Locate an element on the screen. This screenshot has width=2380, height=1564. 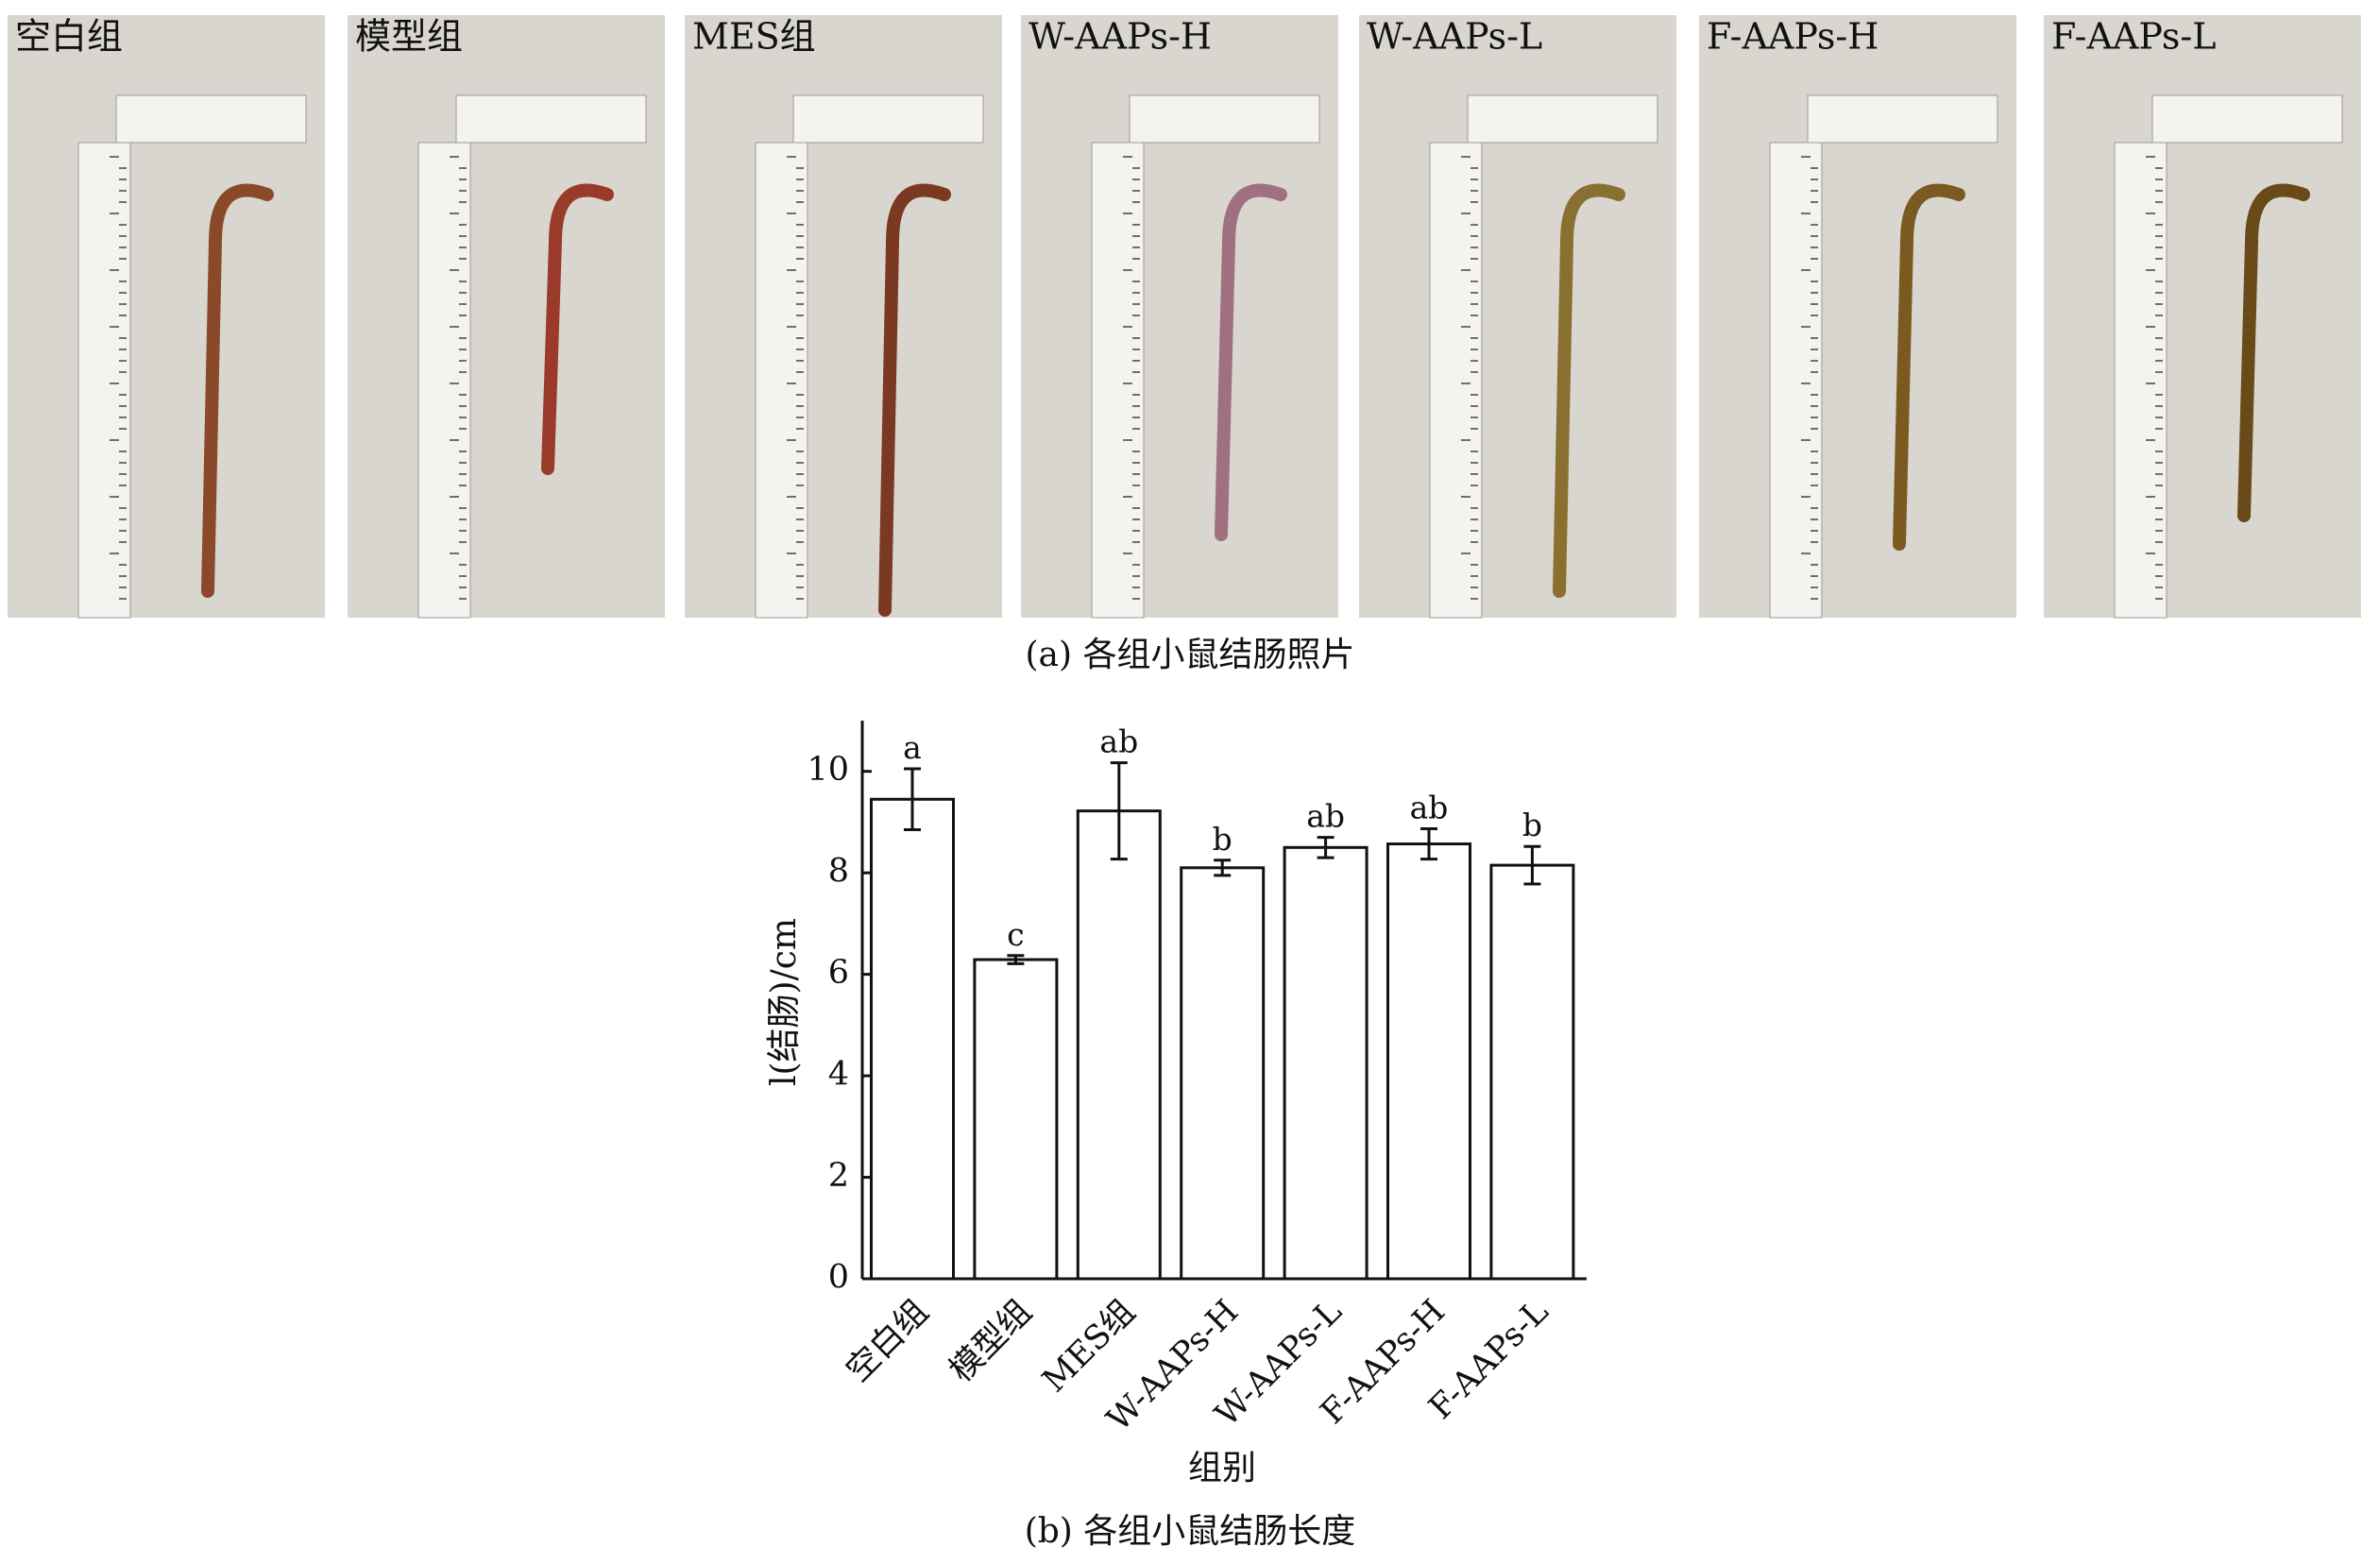
x-tick-label: MES组 is located at coordinates (1088, 1346).